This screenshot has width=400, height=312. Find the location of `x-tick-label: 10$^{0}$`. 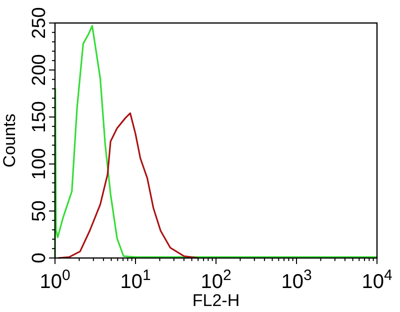

x-tick-label: 10$^{0}$ is located at coordinates (55, 279).